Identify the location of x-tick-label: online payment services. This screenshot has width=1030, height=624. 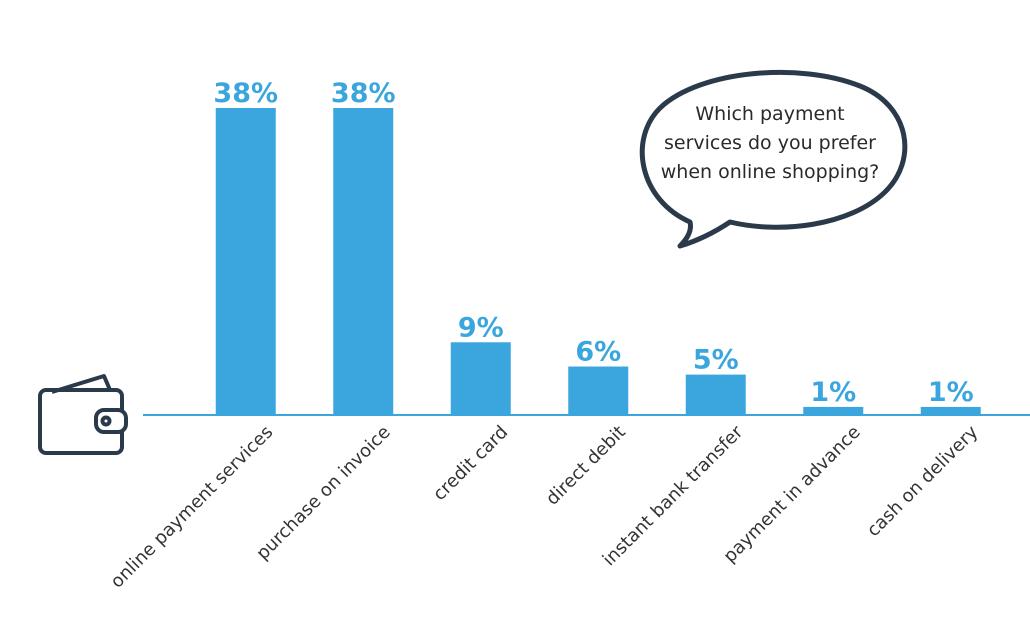
(192, 507).